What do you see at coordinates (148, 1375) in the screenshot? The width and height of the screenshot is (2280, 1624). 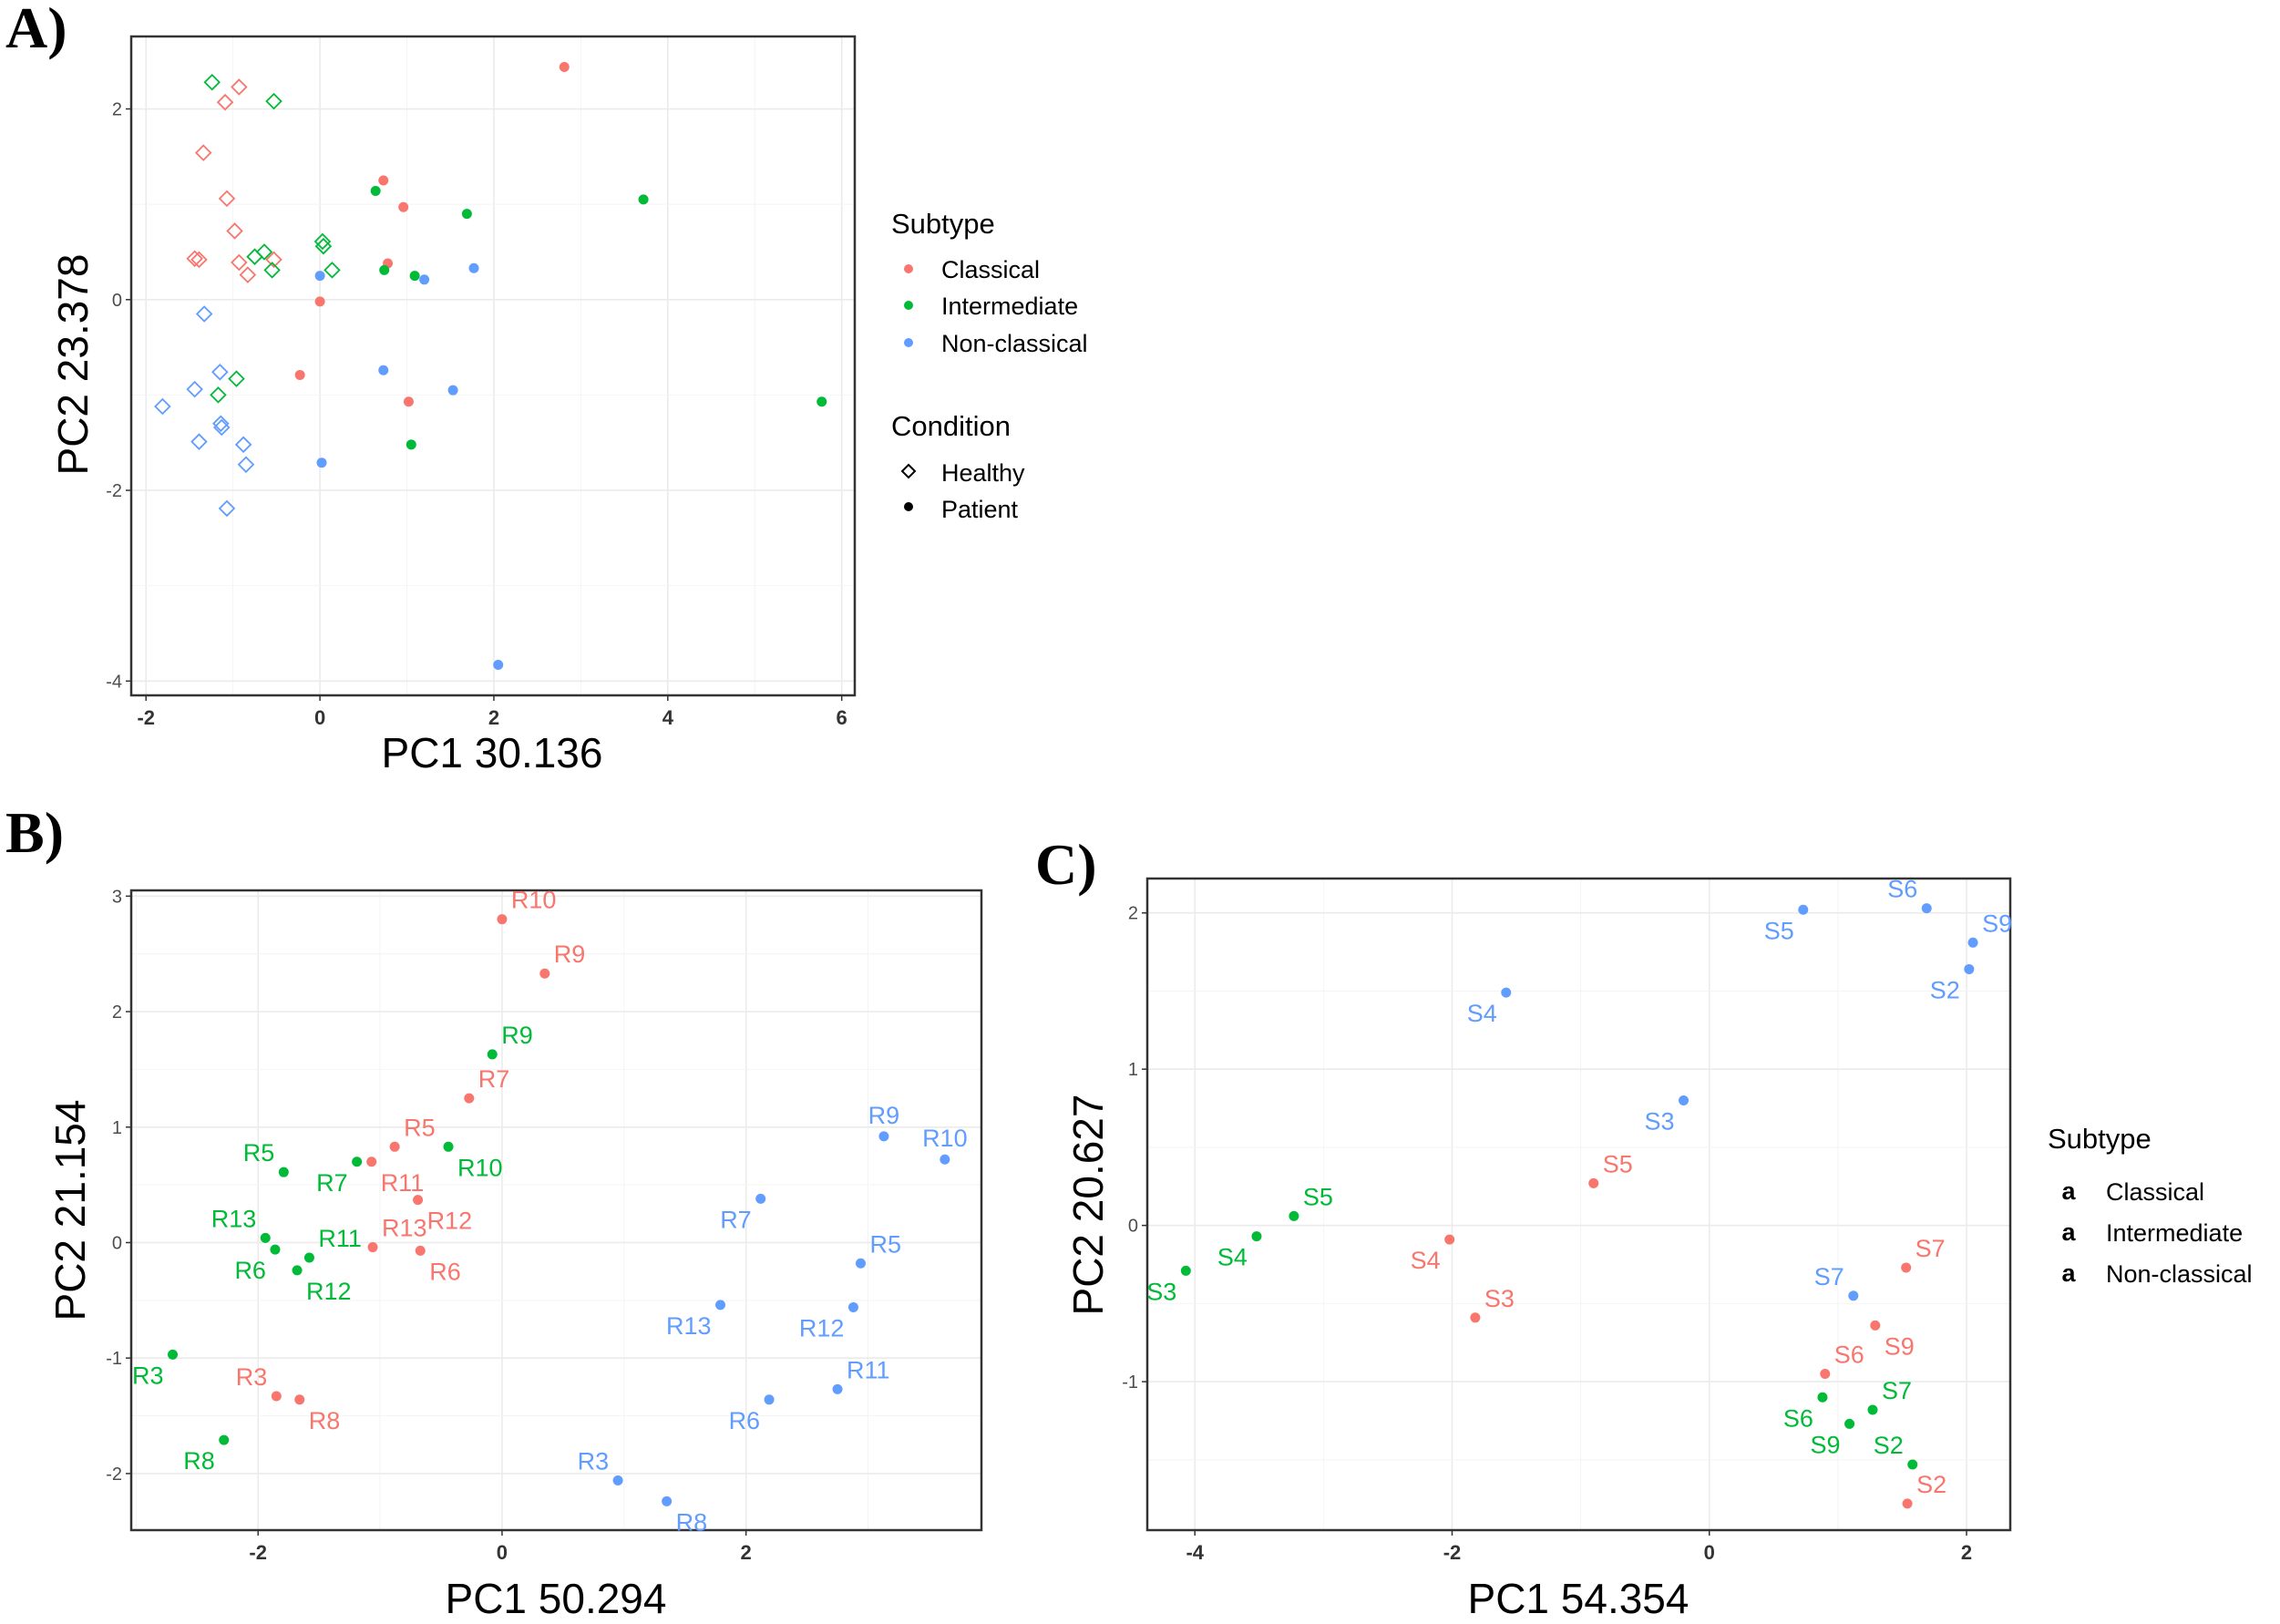 I see `point-label: R3` at bounding box center [148, 1375].